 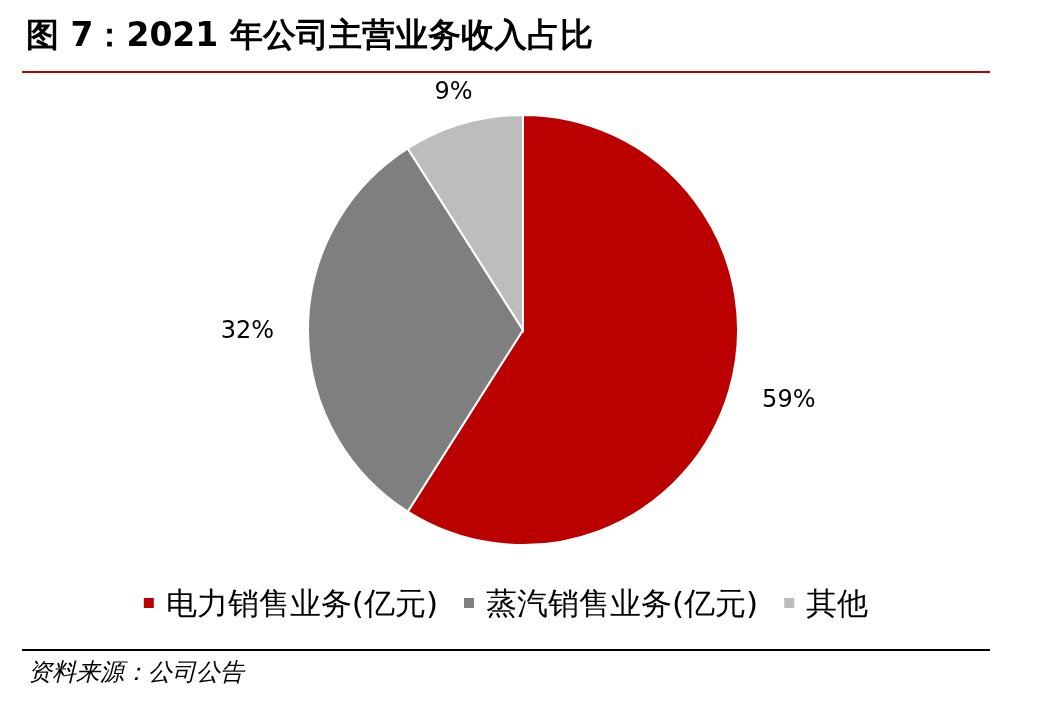 What do you see at coordinates (837, 603) in the screenshot?
I see `legend-label: 其他` at bounding box center [837, 603].